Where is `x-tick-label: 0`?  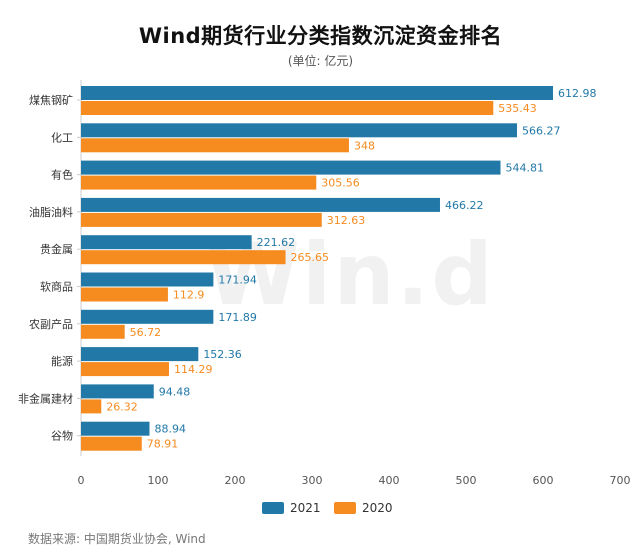 x-tick-label: 0 is located at coordinates (81, 480).